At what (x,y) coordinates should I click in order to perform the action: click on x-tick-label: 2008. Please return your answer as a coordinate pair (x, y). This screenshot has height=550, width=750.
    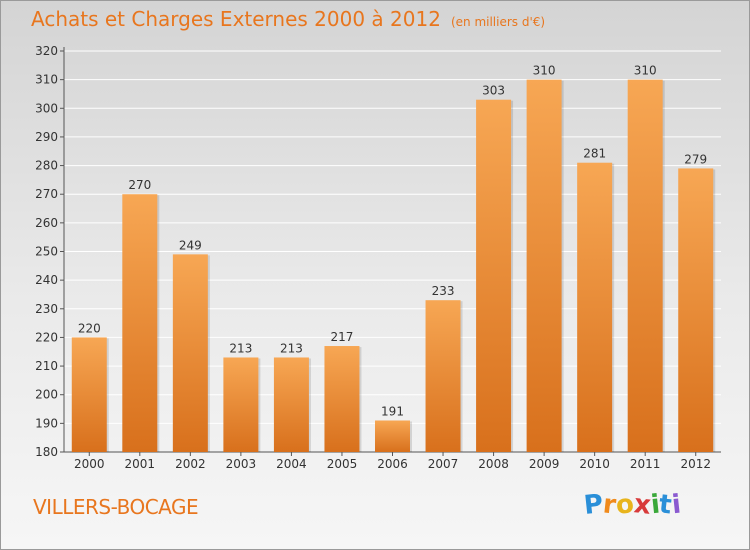
    Looking at the image, I should click on (493, 464).